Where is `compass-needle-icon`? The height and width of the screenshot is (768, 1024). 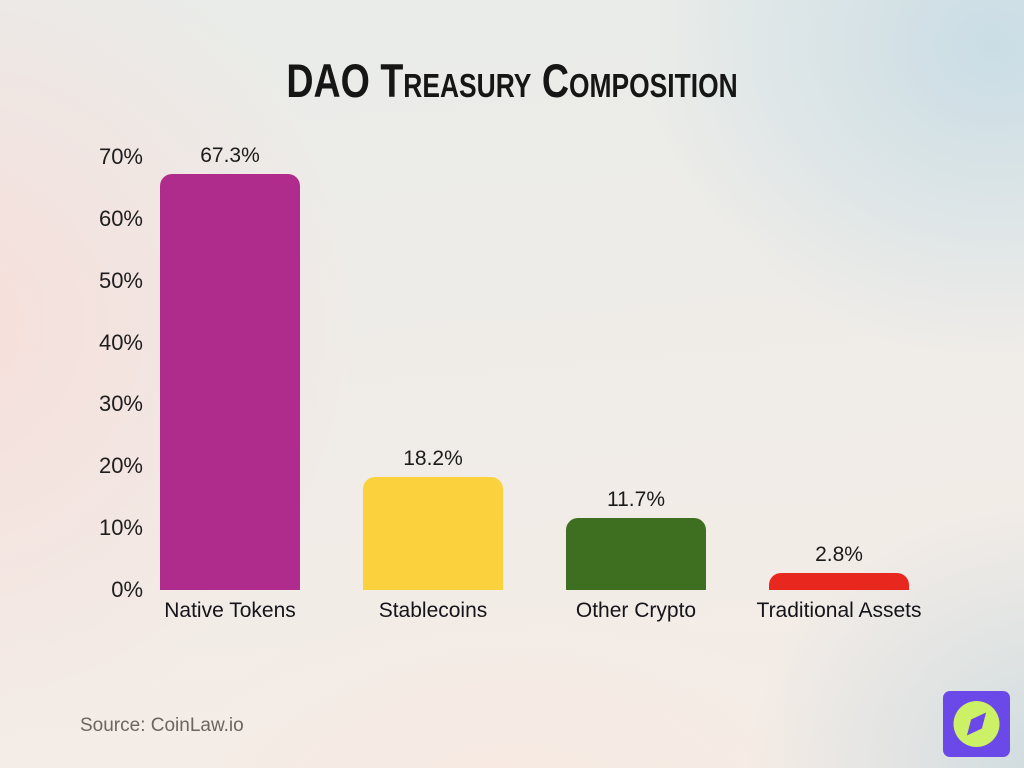
compass-needle-icon is located at coordinates (976, 724).